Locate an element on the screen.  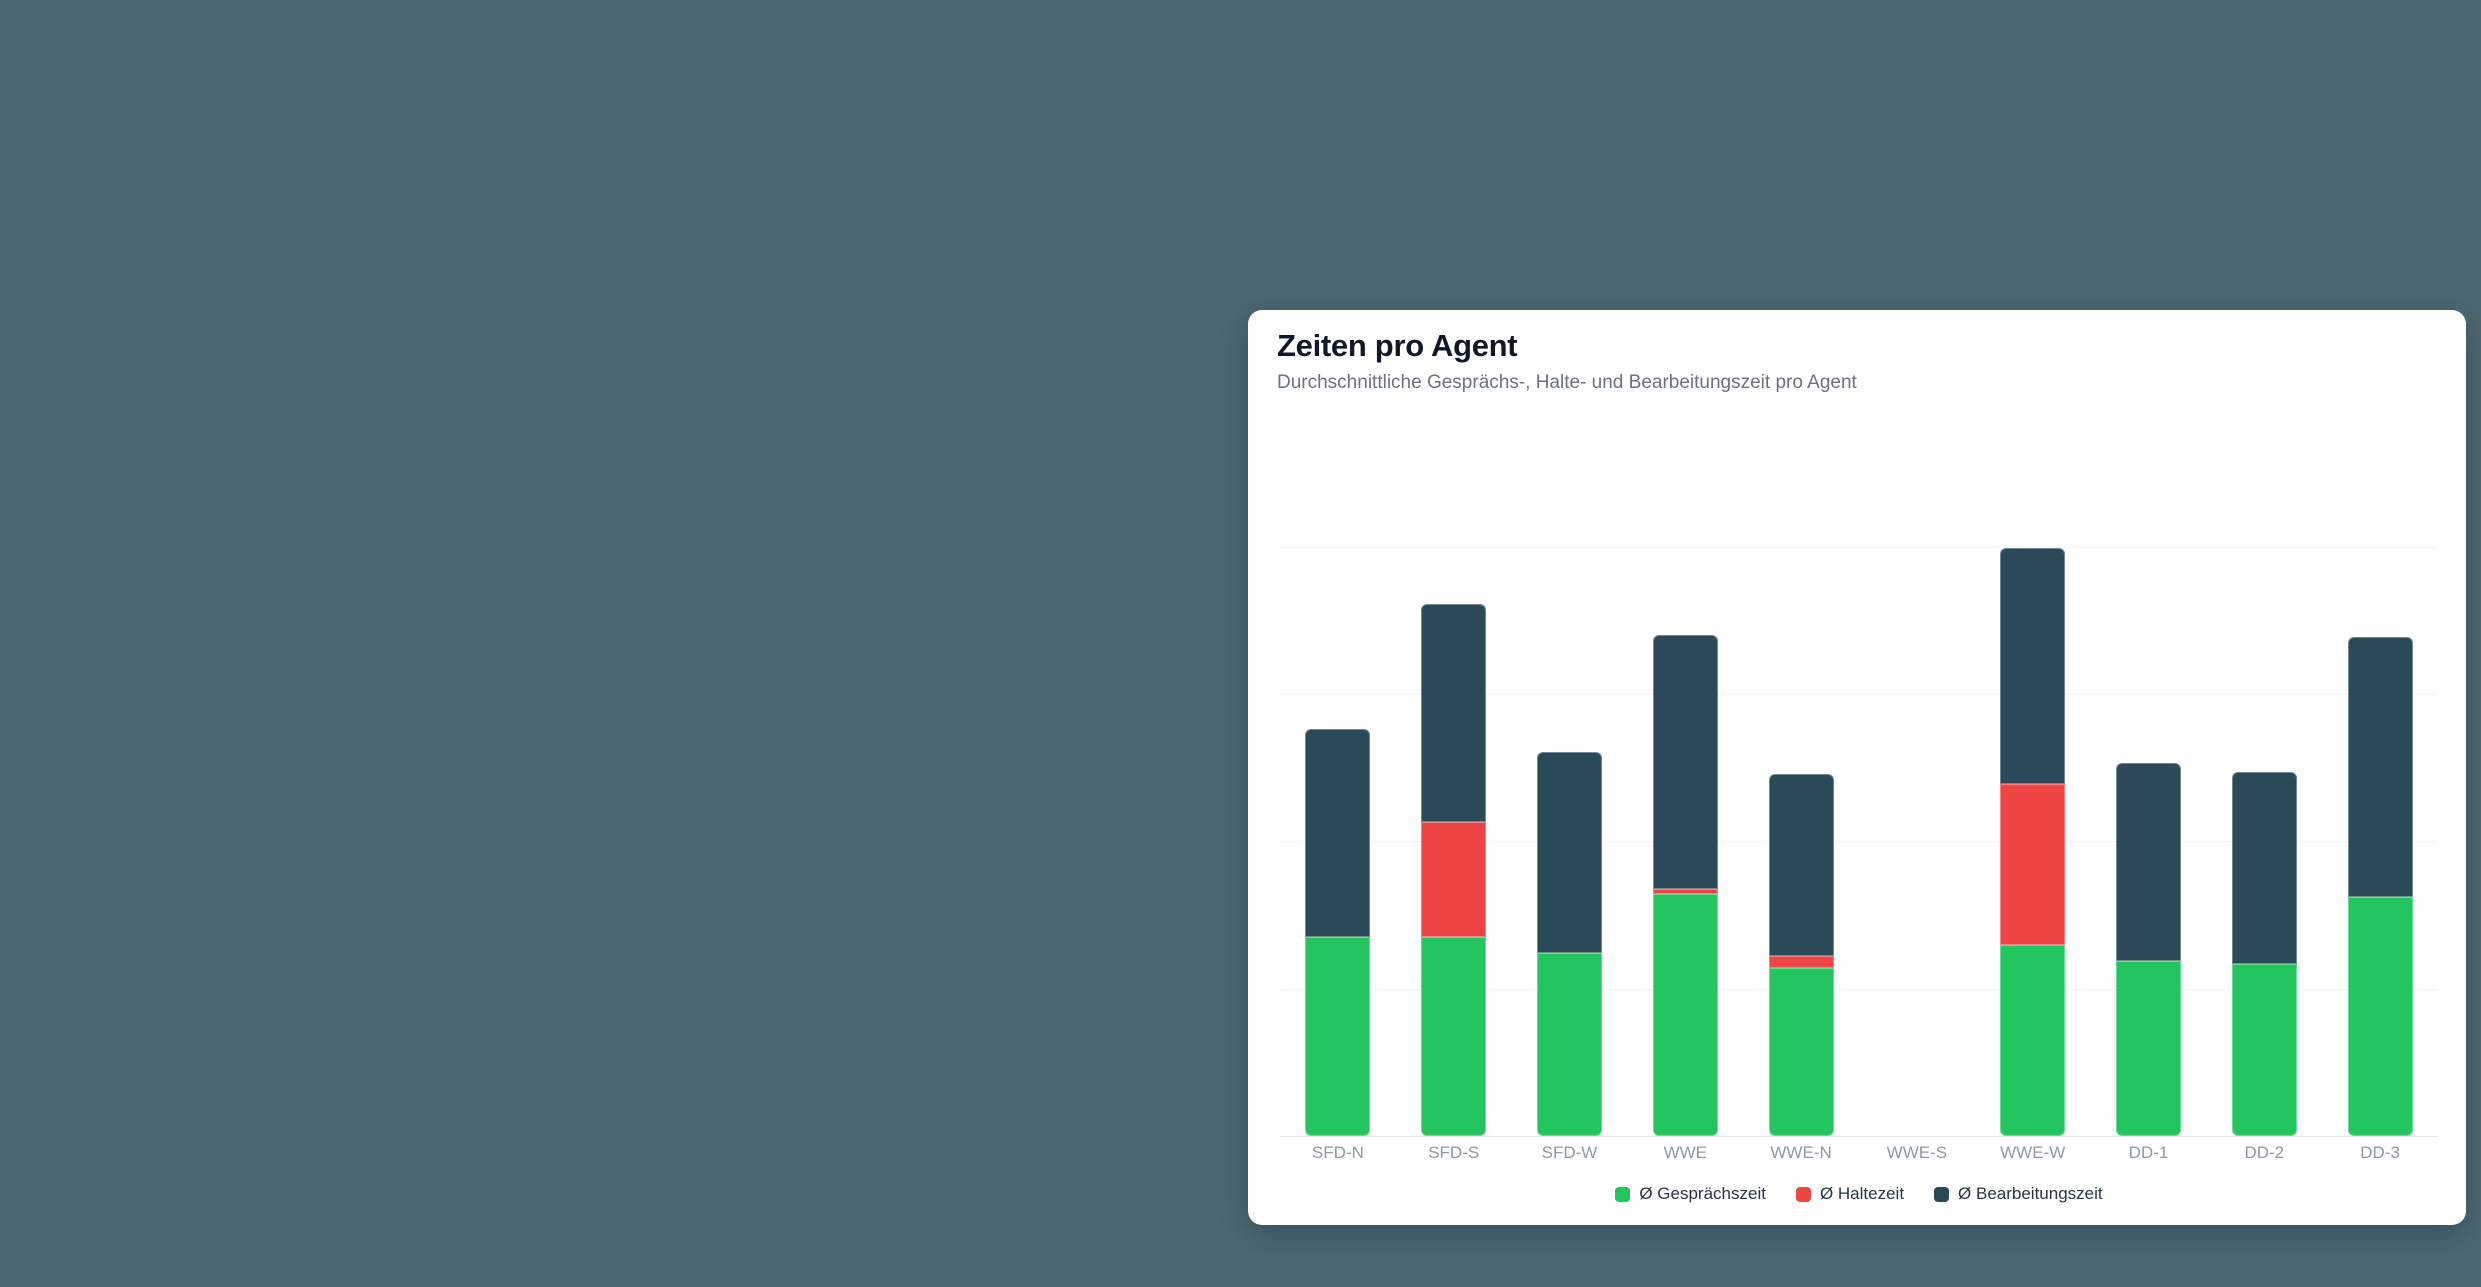
bar-sfd-n is located at coordinates (1338, 932).